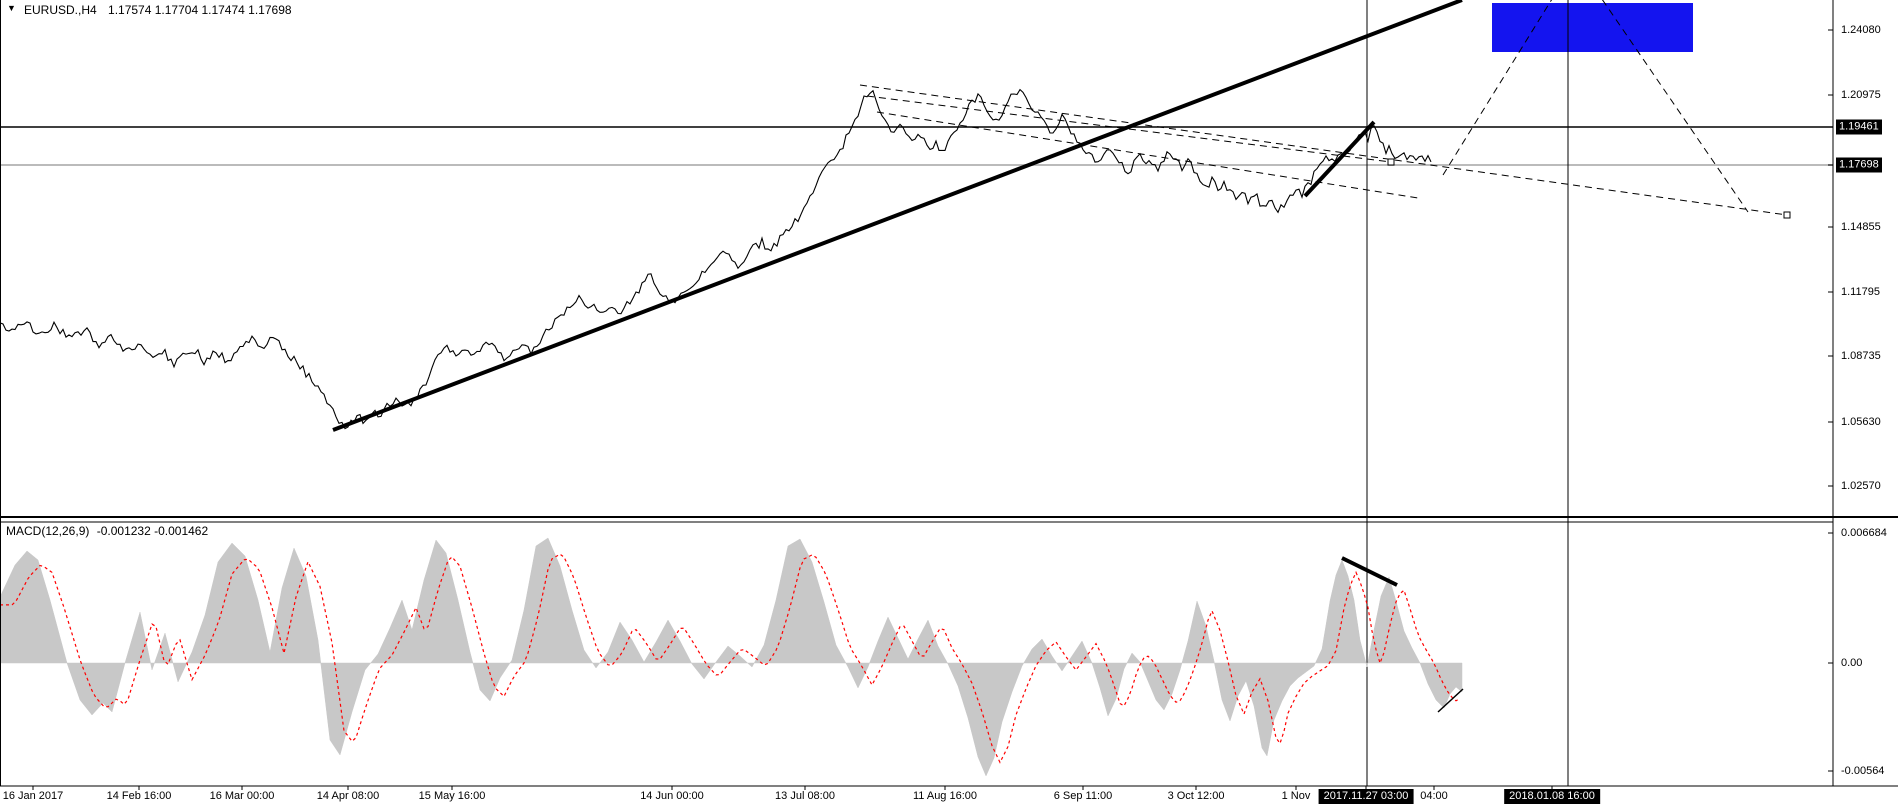  I want to click on time-badge: 2017.11.27 03:00, so click(1366, 796).